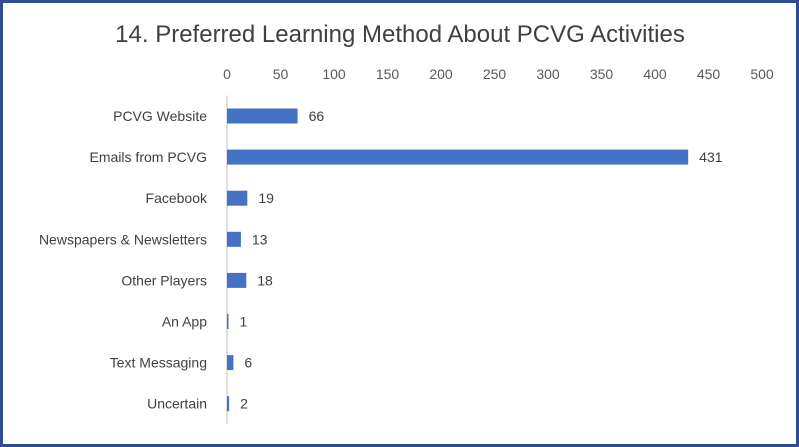 The height and width of the screenshot is (447, 799). Describe the element at coordinates (227, 74) in the screenshot. I see `x-tick-label: 0` at that location.